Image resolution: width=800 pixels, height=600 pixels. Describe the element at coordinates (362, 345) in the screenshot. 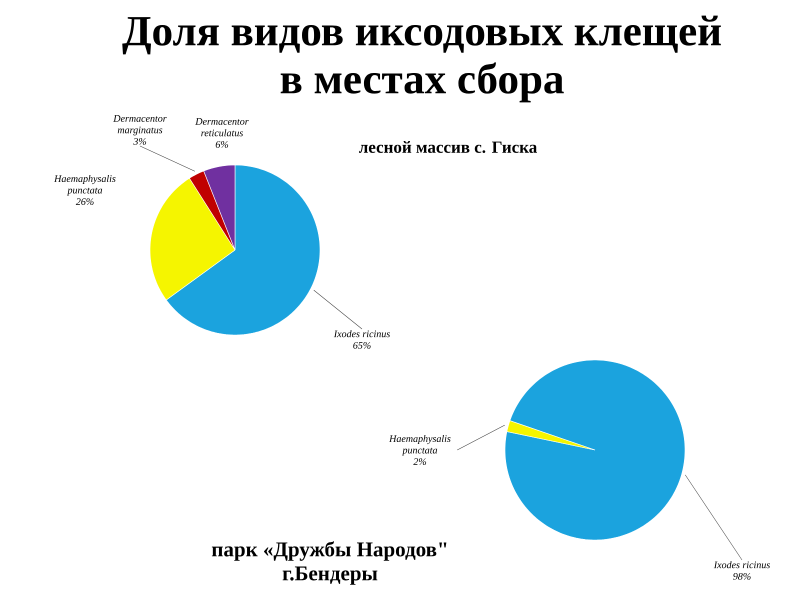

I see `data-label: 65%` at that location.